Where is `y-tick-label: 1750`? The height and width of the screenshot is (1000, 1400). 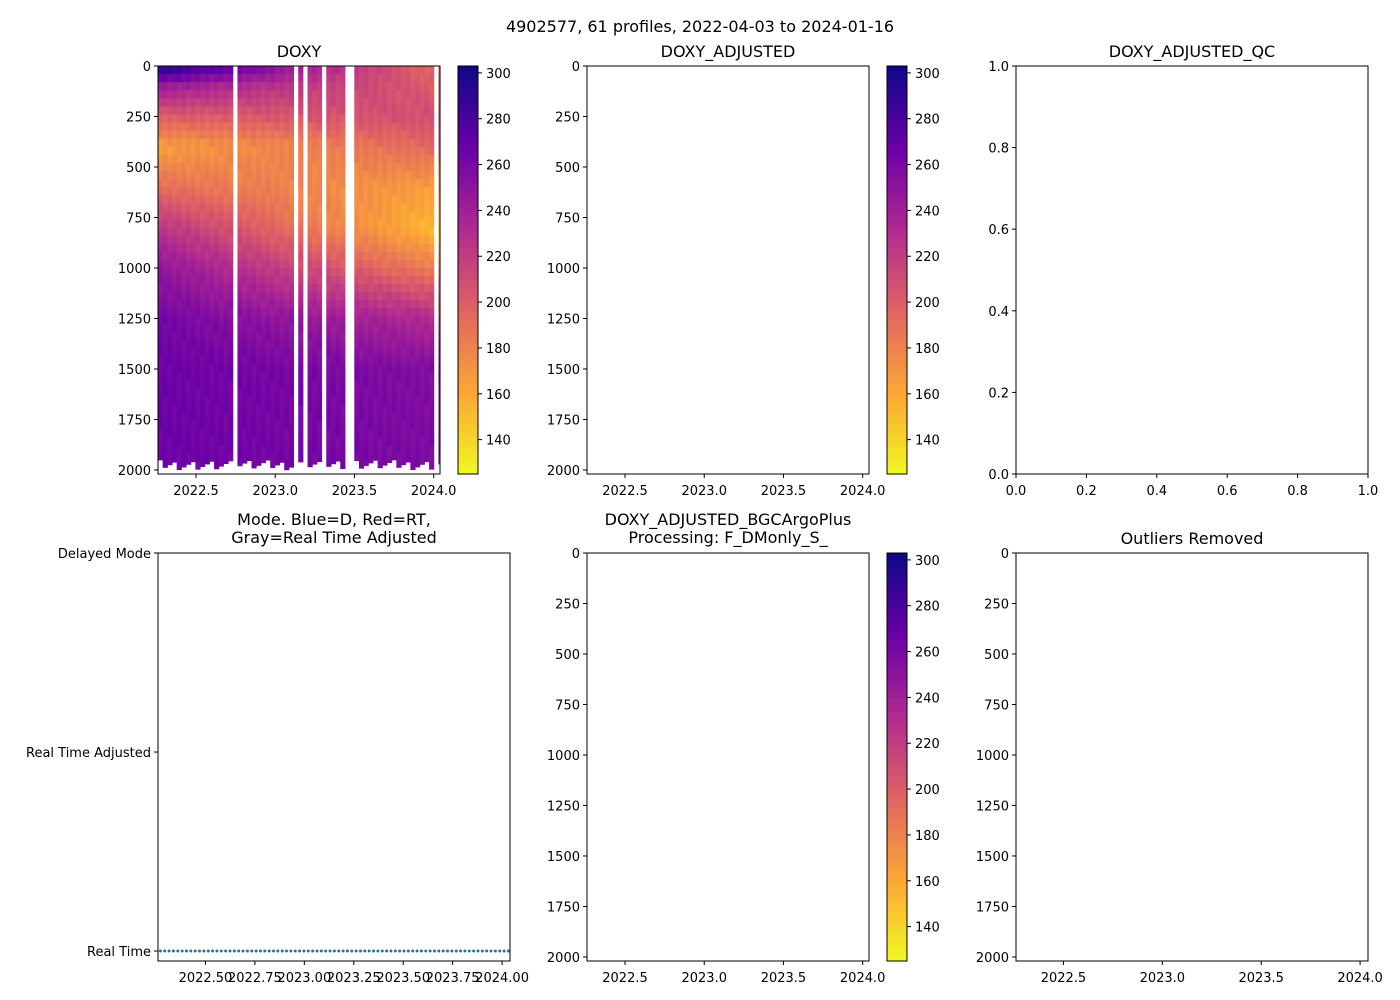
y-tick-label: 1750 is located at coordinates (992, 907).